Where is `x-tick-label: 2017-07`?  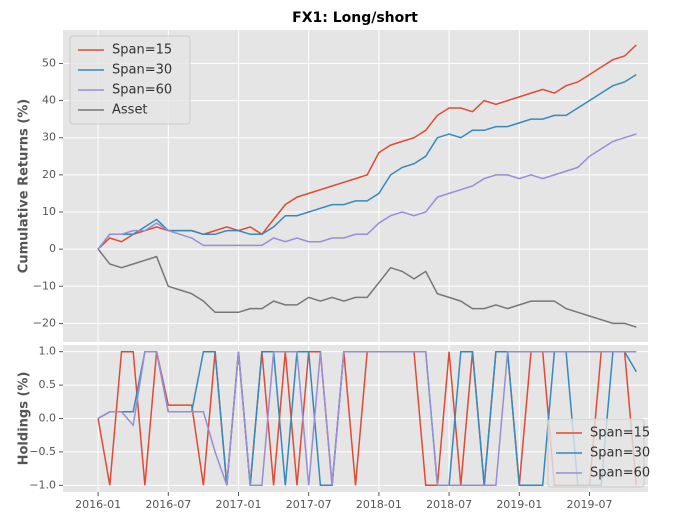
x-tick-label: 2017-07 is located at coordinates (309, 504).